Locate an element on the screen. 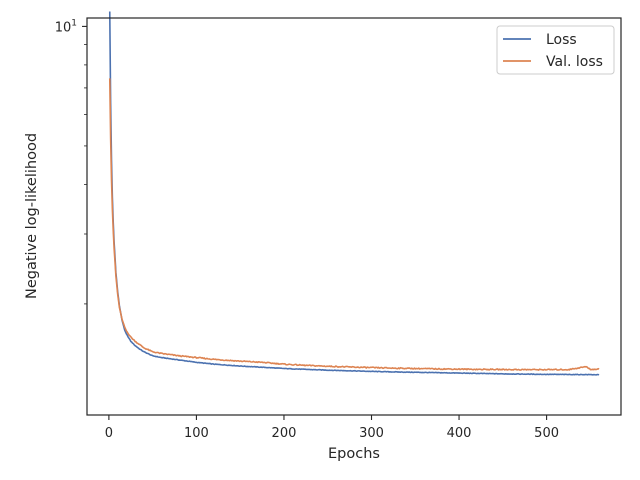  x-tick-label: 300 is located at coordinates (371, 433).